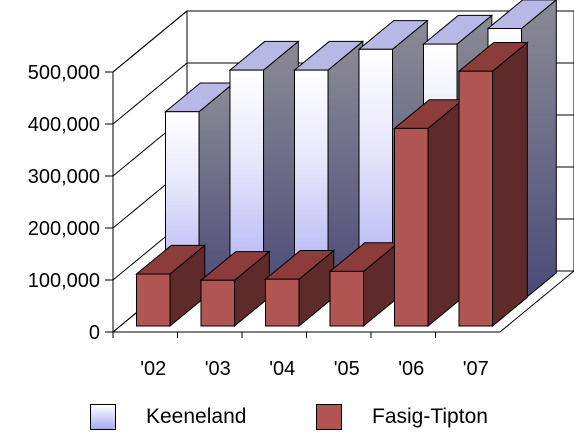  Describe the element at coordinates (94, 333) in the screenshot. I see `y-tick-label: 0` at that location.